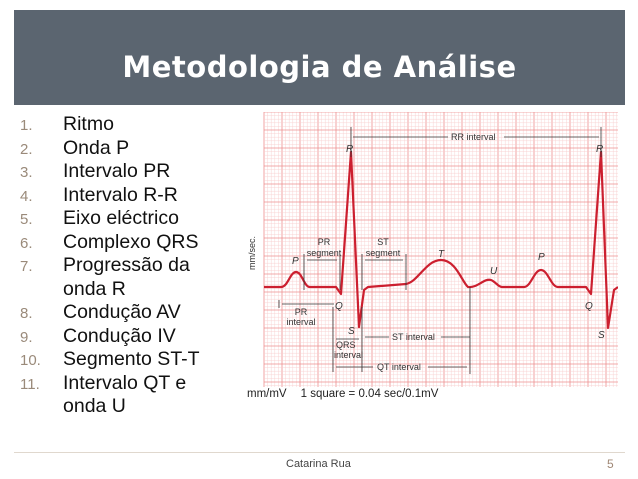 The height and width of the screenshot is (479, 638). I want to click on list-item: 9. Condução IV, so click(110, 337).